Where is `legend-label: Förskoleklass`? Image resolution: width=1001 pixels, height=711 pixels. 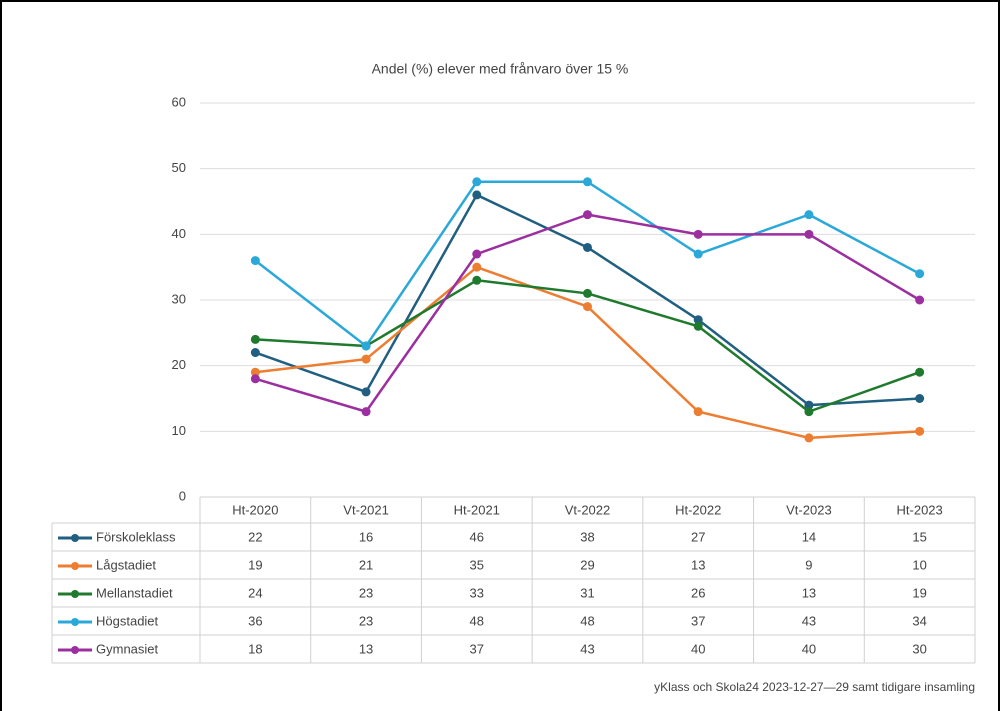
legend-label: Förskoleklass is located at coordinates (136, 536).